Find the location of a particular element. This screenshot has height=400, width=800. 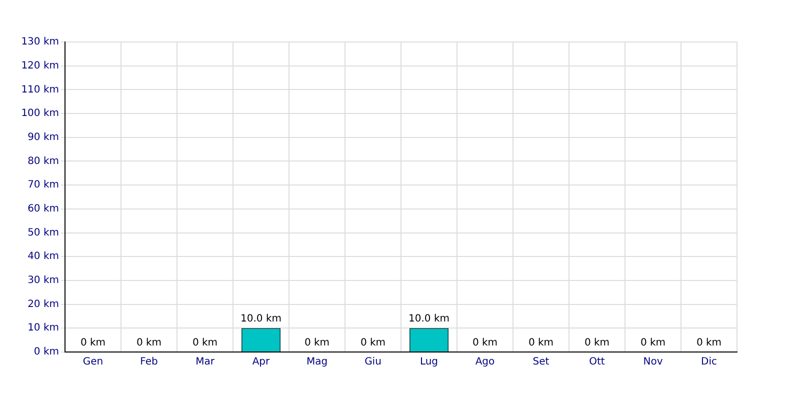

x-tick-label: Giu is located at coordinates (373, 362).